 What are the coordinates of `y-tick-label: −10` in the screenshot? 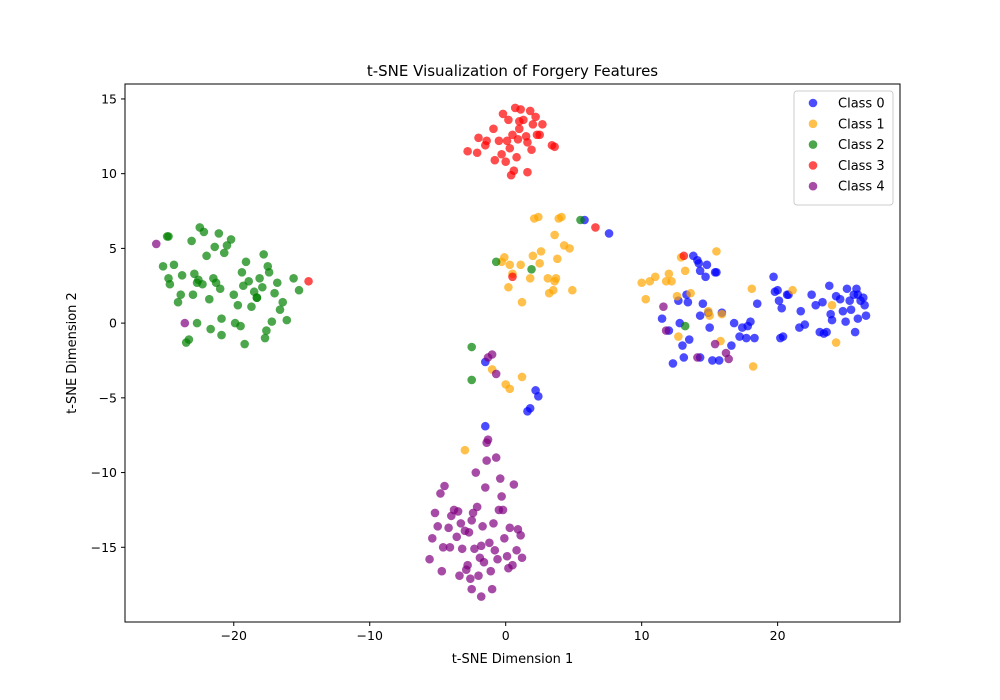 It's located at (104, 472).